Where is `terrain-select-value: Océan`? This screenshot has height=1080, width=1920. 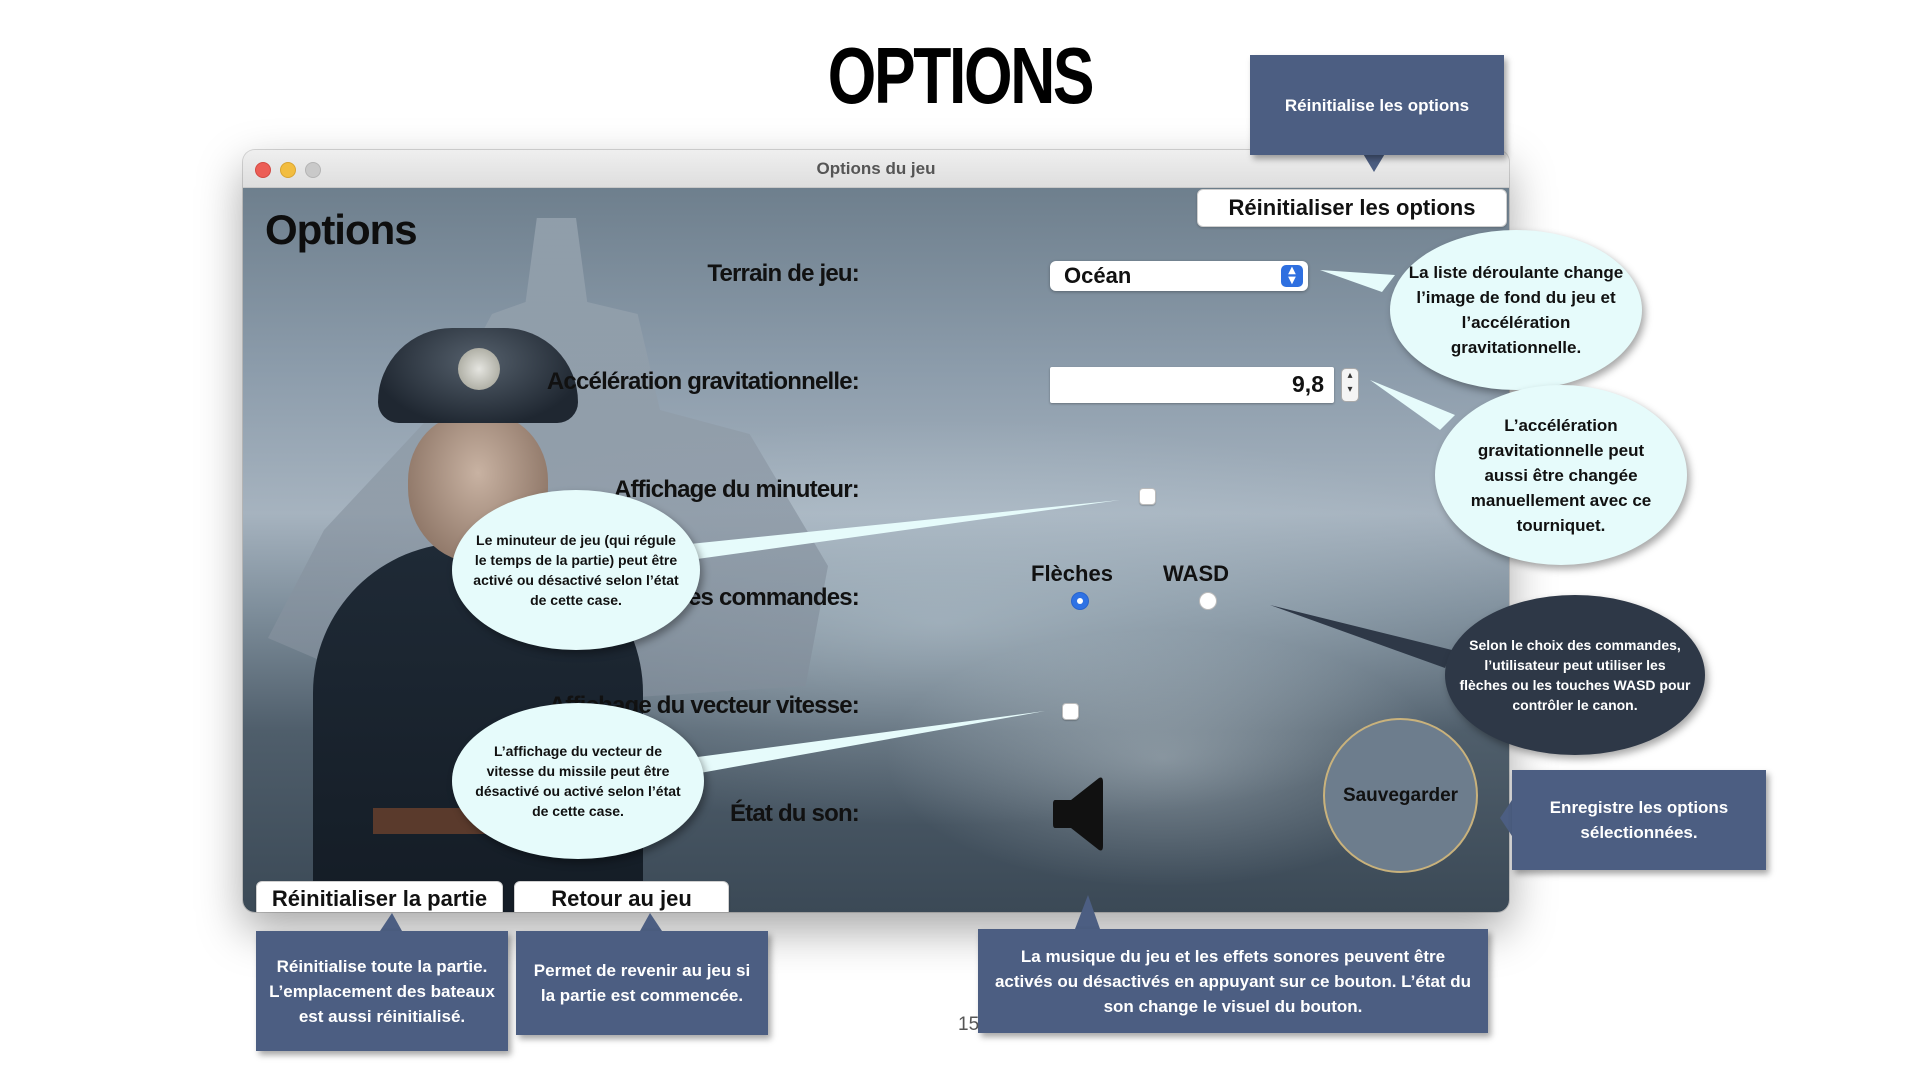 terrain-select-value: Océan is located at coordinates (1098, 275).